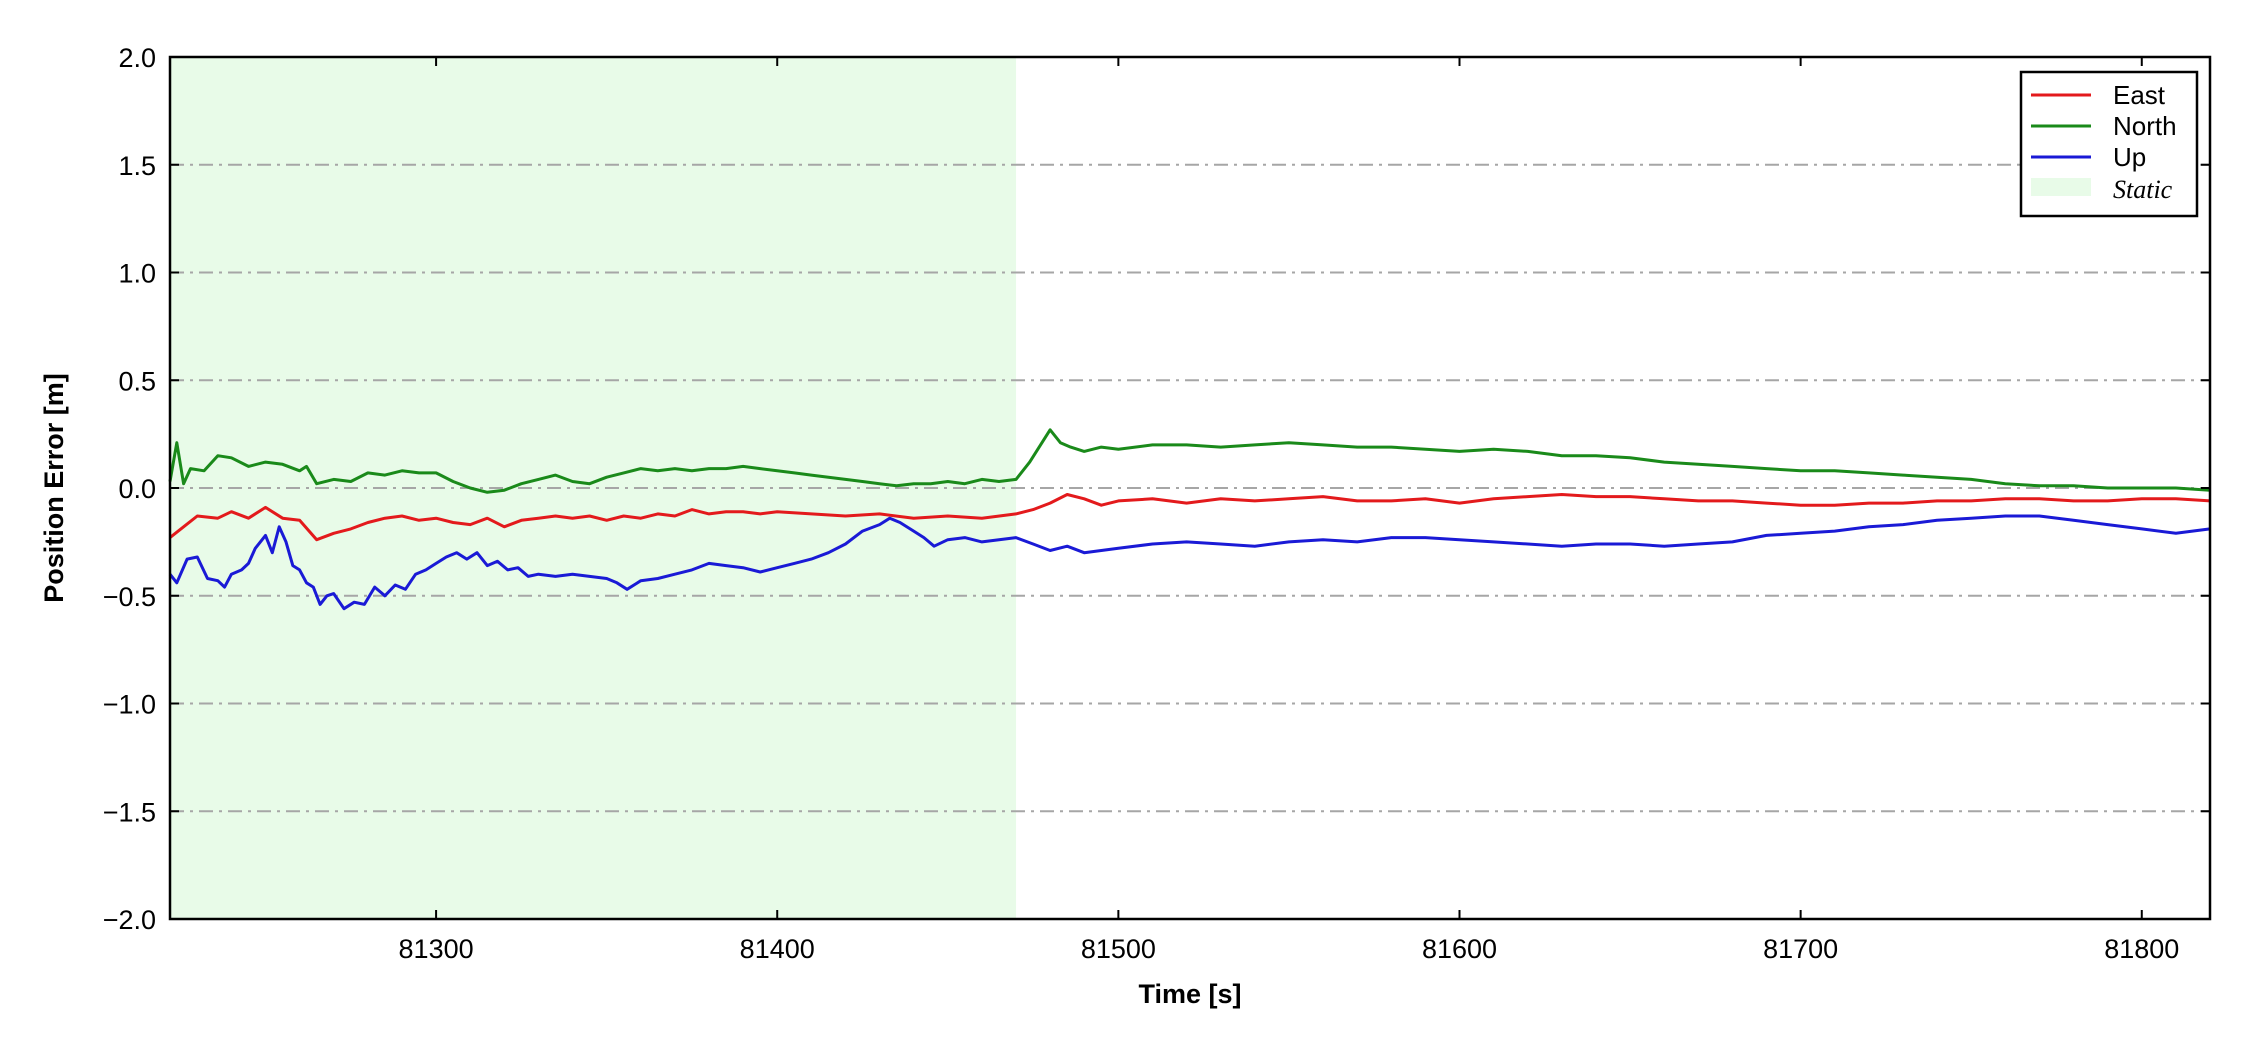 The height and width of the screenshot is (1050, 2250). I want to click on legend: East North Up Static, so click(2109, 144).